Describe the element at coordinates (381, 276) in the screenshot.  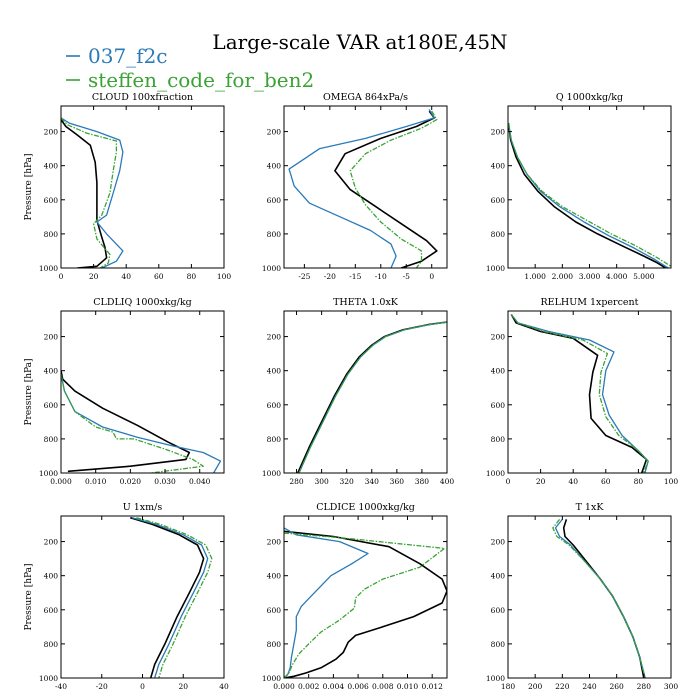
I see `x-tick-label: -10` at that location.